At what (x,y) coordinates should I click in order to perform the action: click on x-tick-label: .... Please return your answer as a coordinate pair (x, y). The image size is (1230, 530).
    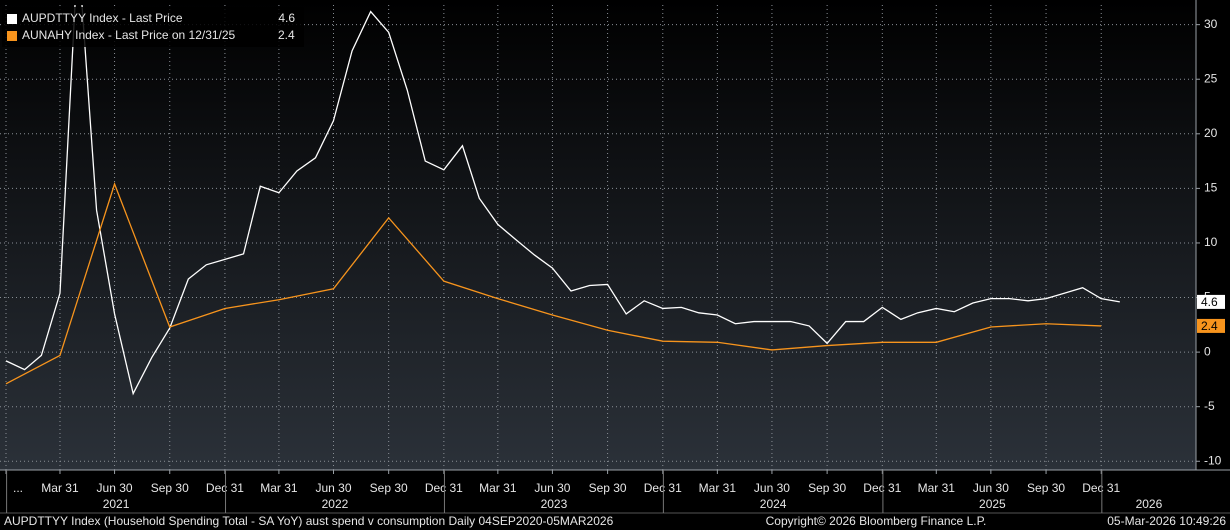
    Looking at the image, I should click on (18, 488).